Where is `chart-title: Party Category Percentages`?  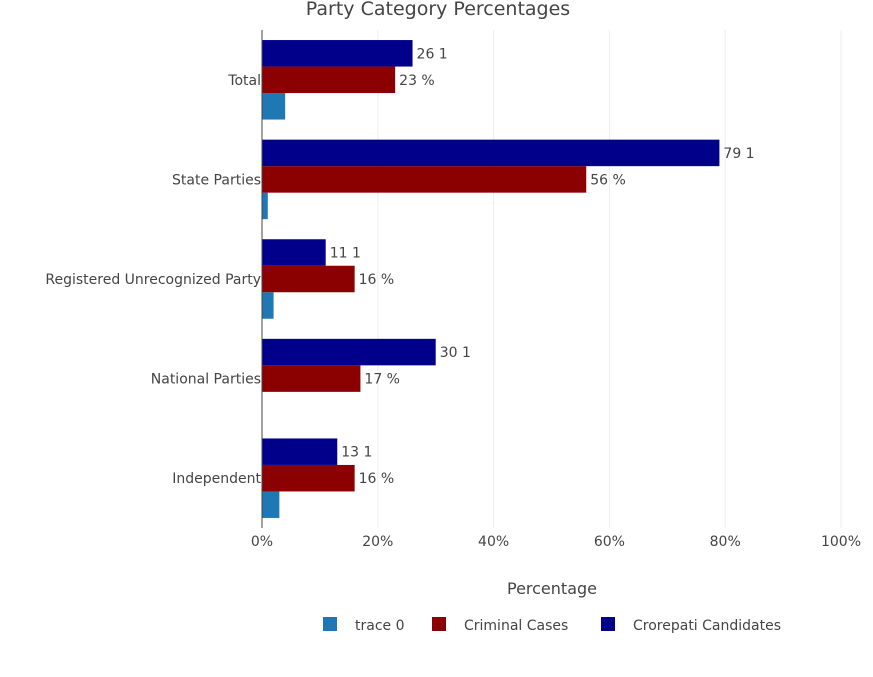
chart-title: Party Category Percentages is located at coordinates (438, 10).